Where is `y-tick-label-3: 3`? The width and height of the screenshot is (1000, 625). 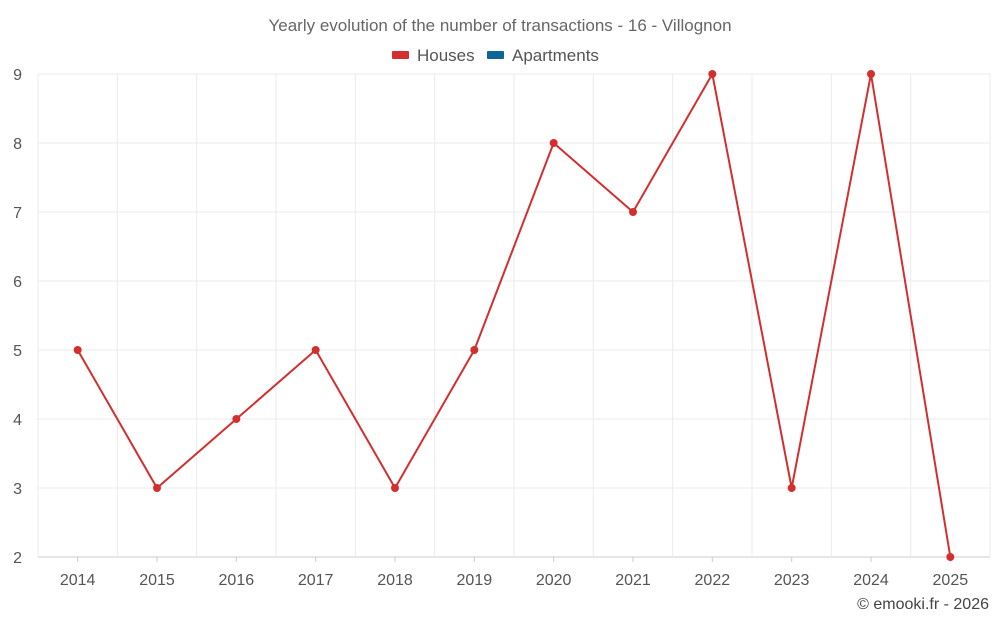
y-tick-label-3: 3 is located at coordinates (17, 489).